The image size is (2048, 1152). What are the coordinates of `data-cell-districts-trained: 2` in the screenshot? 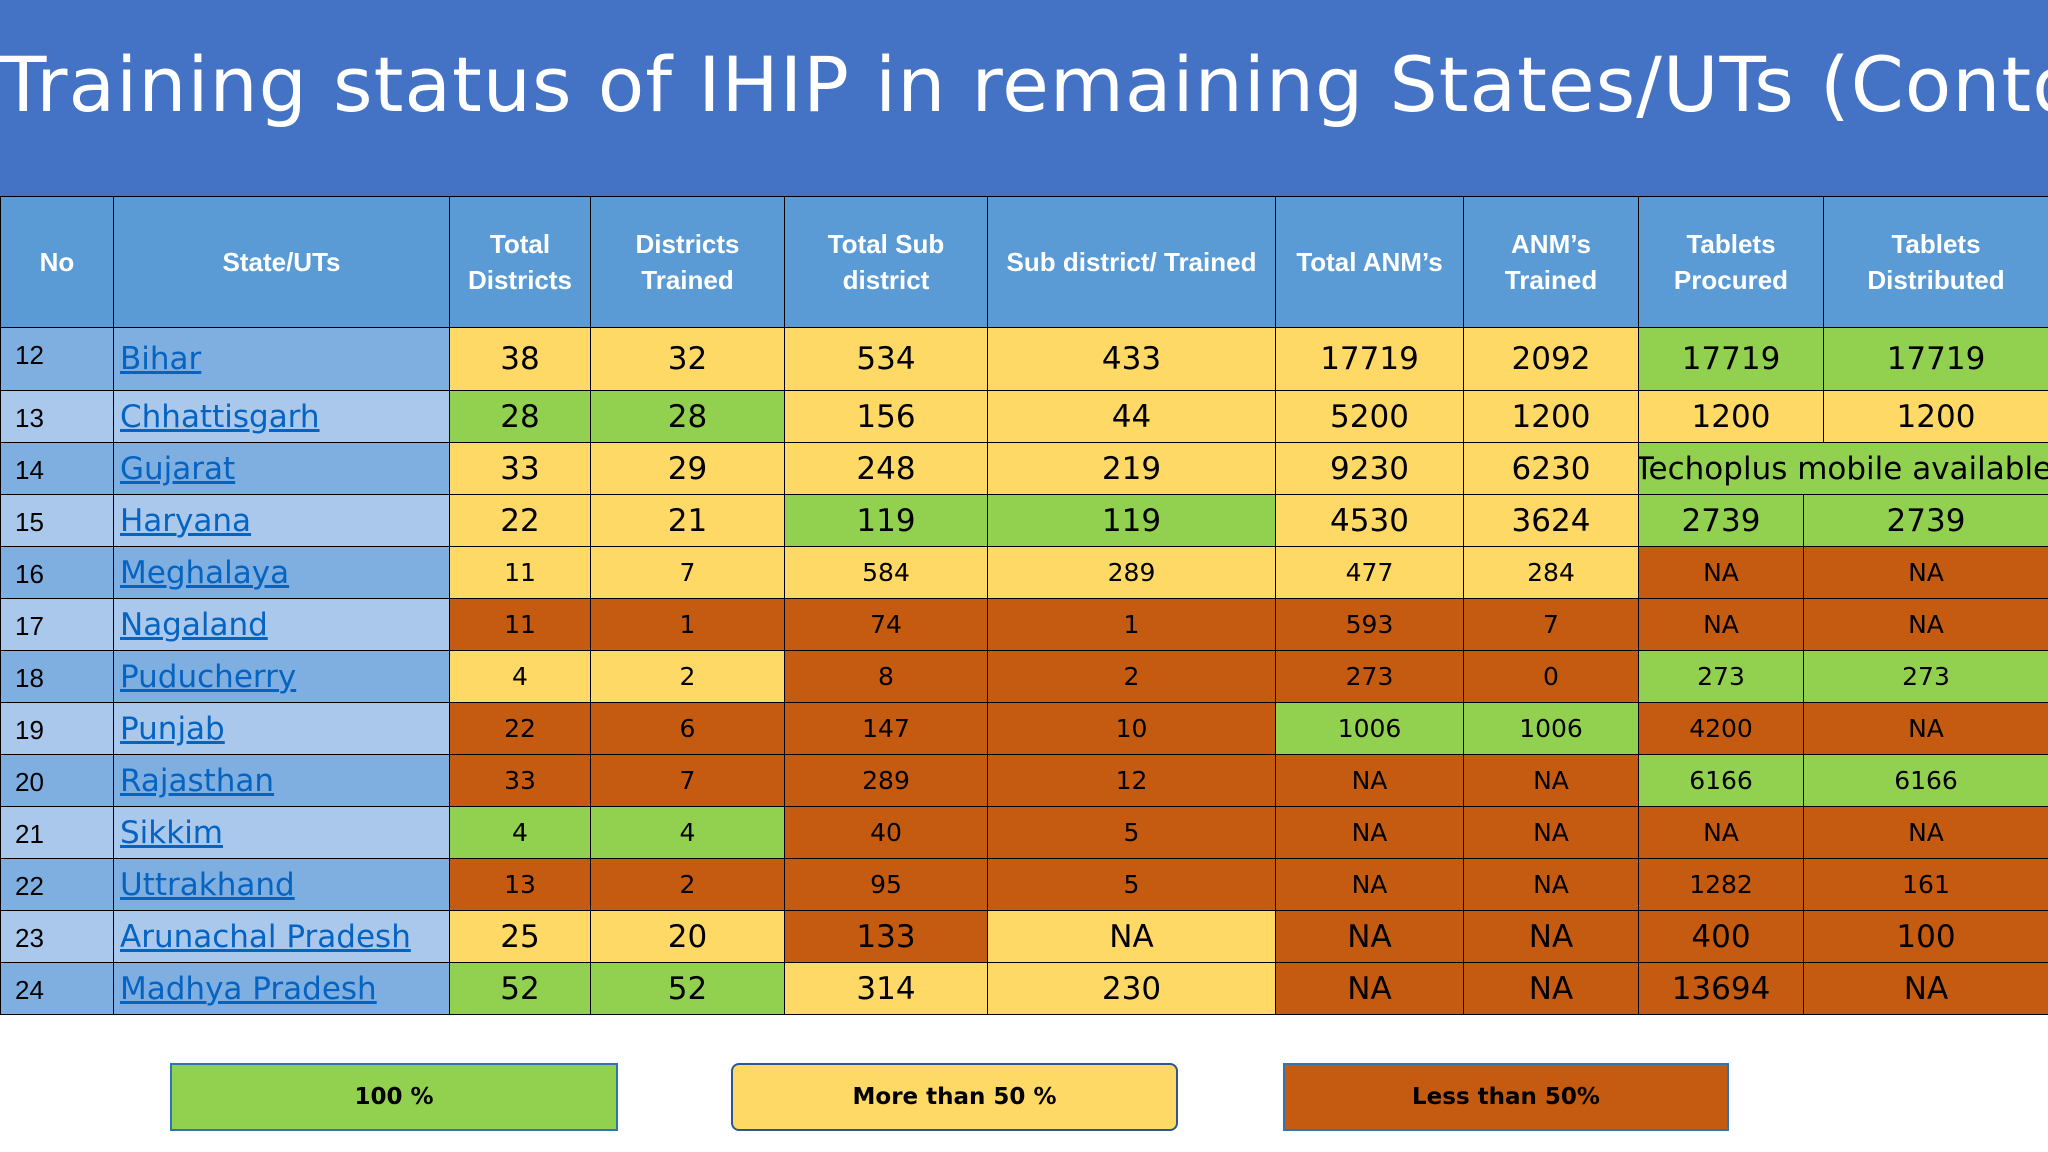 It's located at (687, 676).